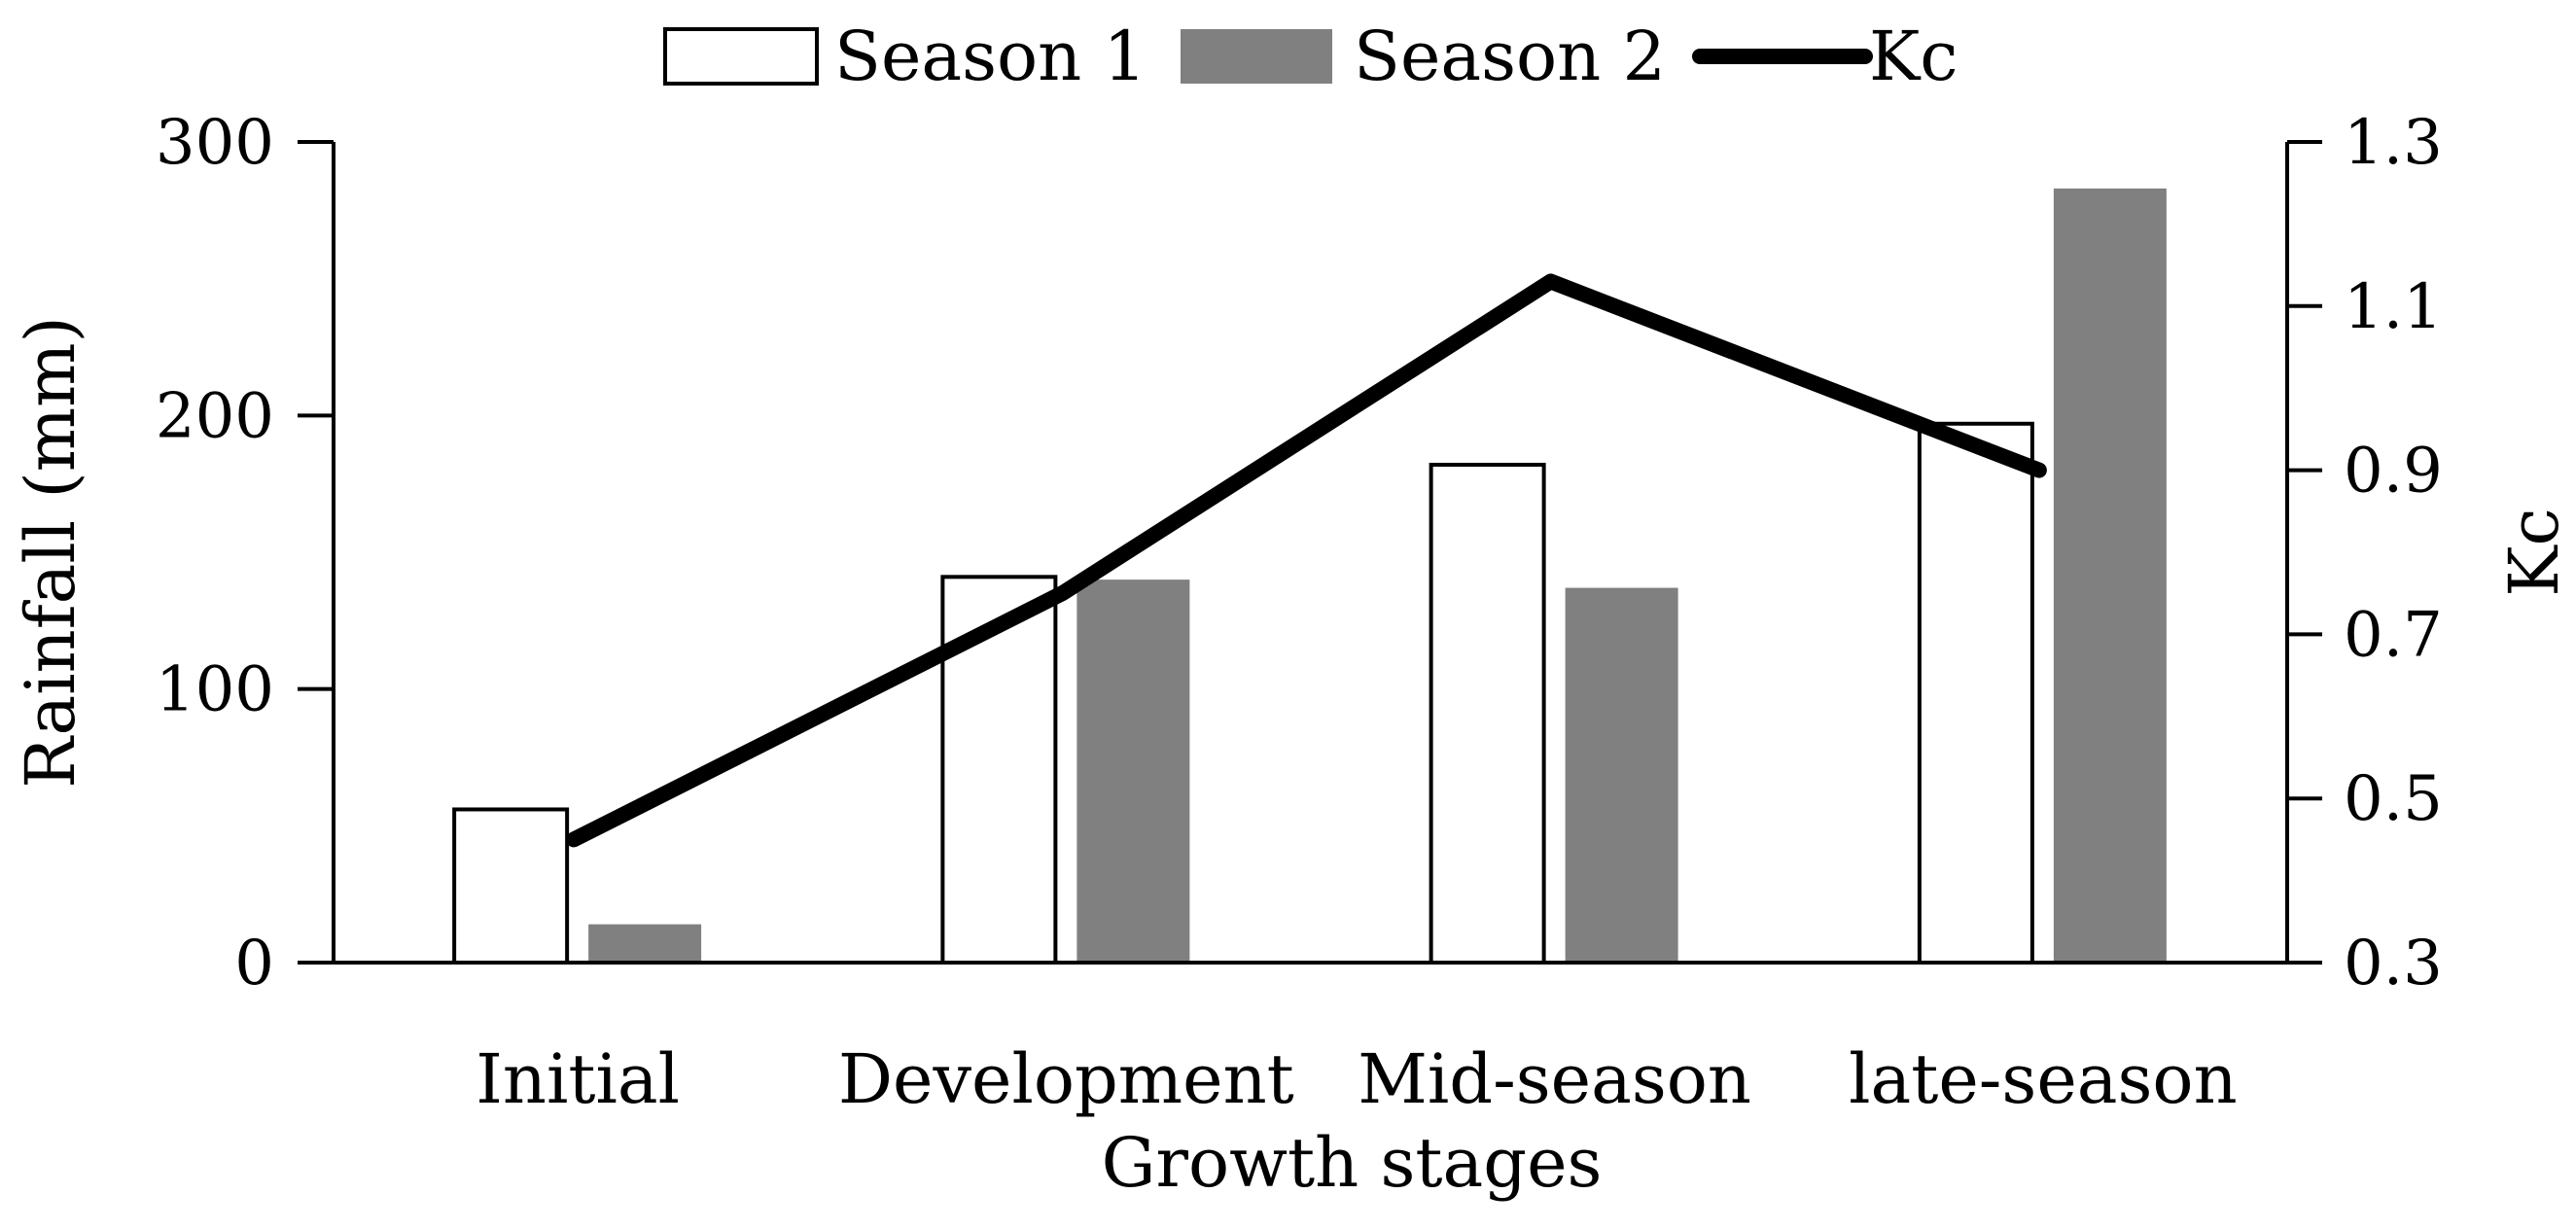 The height and width of the screenshot is (1229, 2576). I want to click on y-axis-title-left: Rainfall (mm), so click(51, 552).